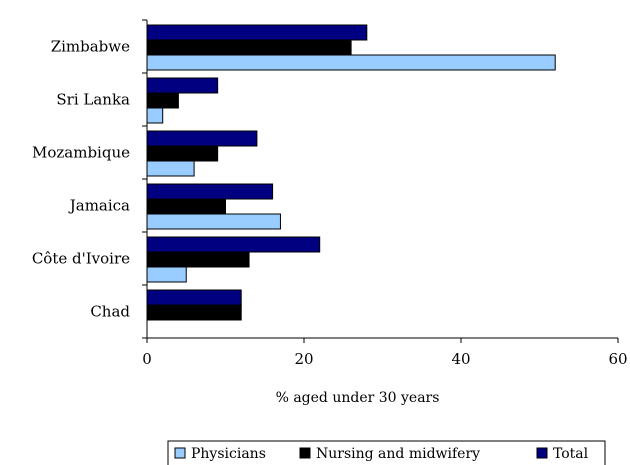 This screenshot has width=630, height=465. I want to click on x-tick-label: 60, so click(617, 359).